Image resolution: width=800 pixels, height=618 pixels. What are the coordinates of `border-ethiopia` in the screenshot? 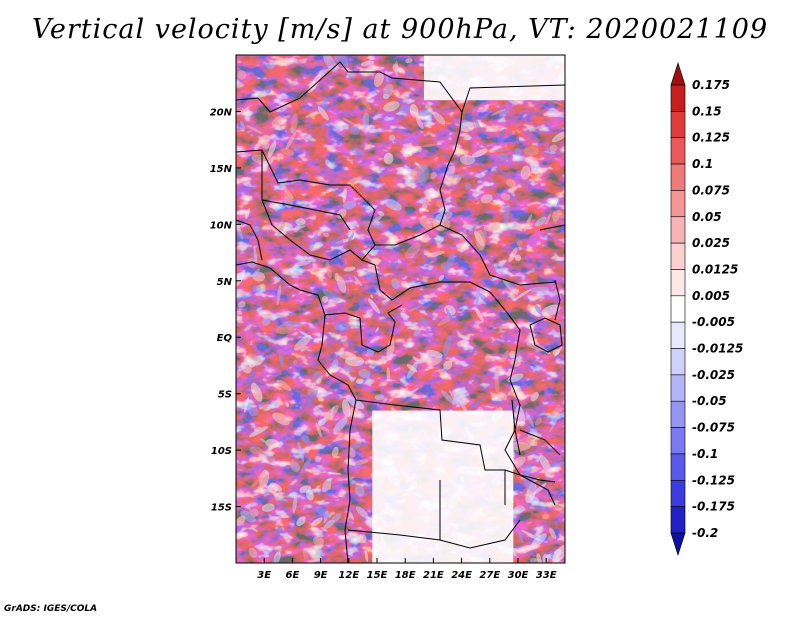 It's located at (552, 227).